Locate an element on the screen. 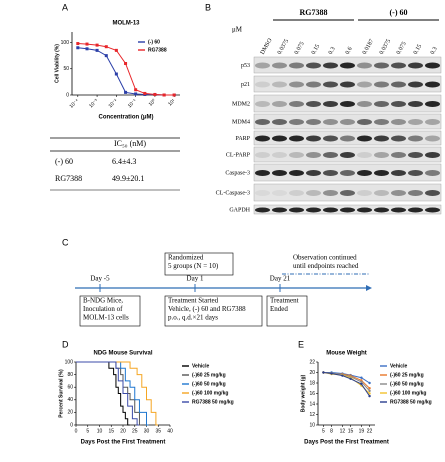  timeline-arrow is located at coordinates (369, 288).